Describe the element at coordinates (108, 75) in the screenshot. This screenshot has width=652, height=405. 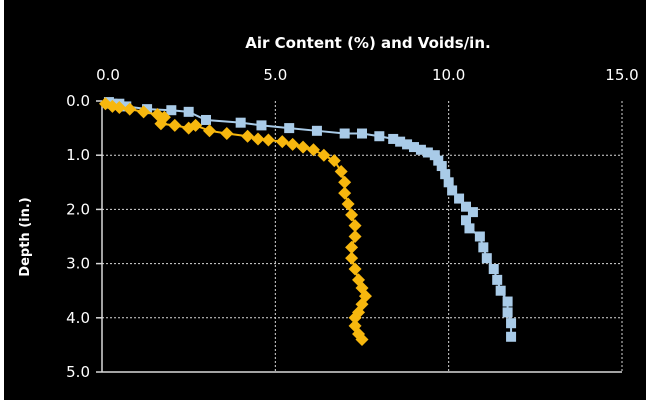
I see `x-tick-label: 0.0` at that location.